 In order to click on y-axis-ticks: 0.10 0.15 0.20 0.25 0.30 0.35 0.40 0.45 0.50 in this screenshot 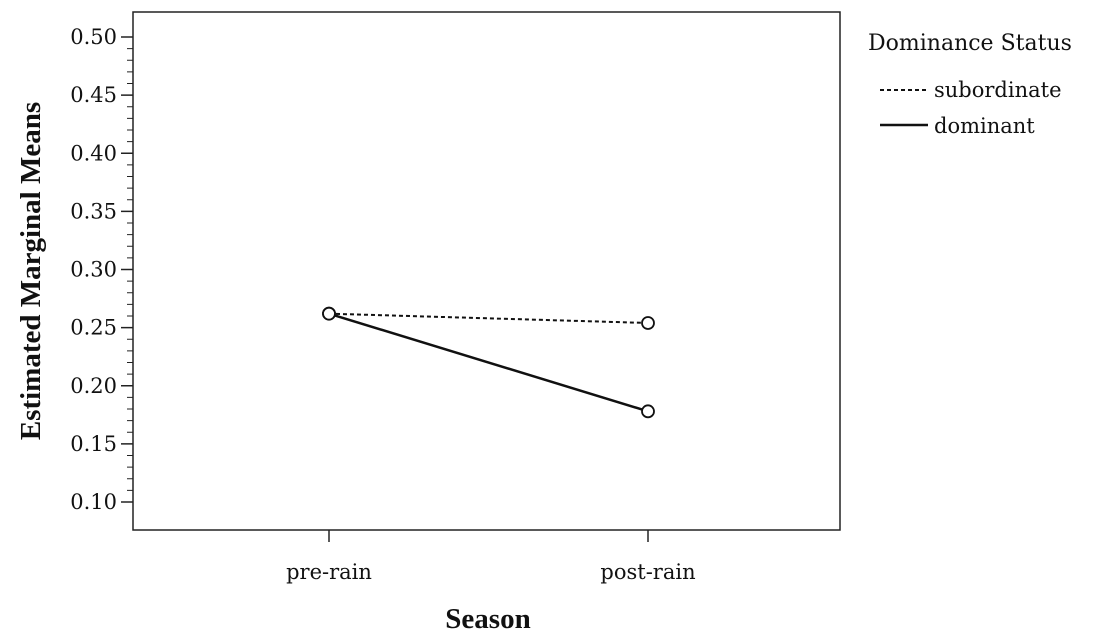, I will do `click(101, 269)`.